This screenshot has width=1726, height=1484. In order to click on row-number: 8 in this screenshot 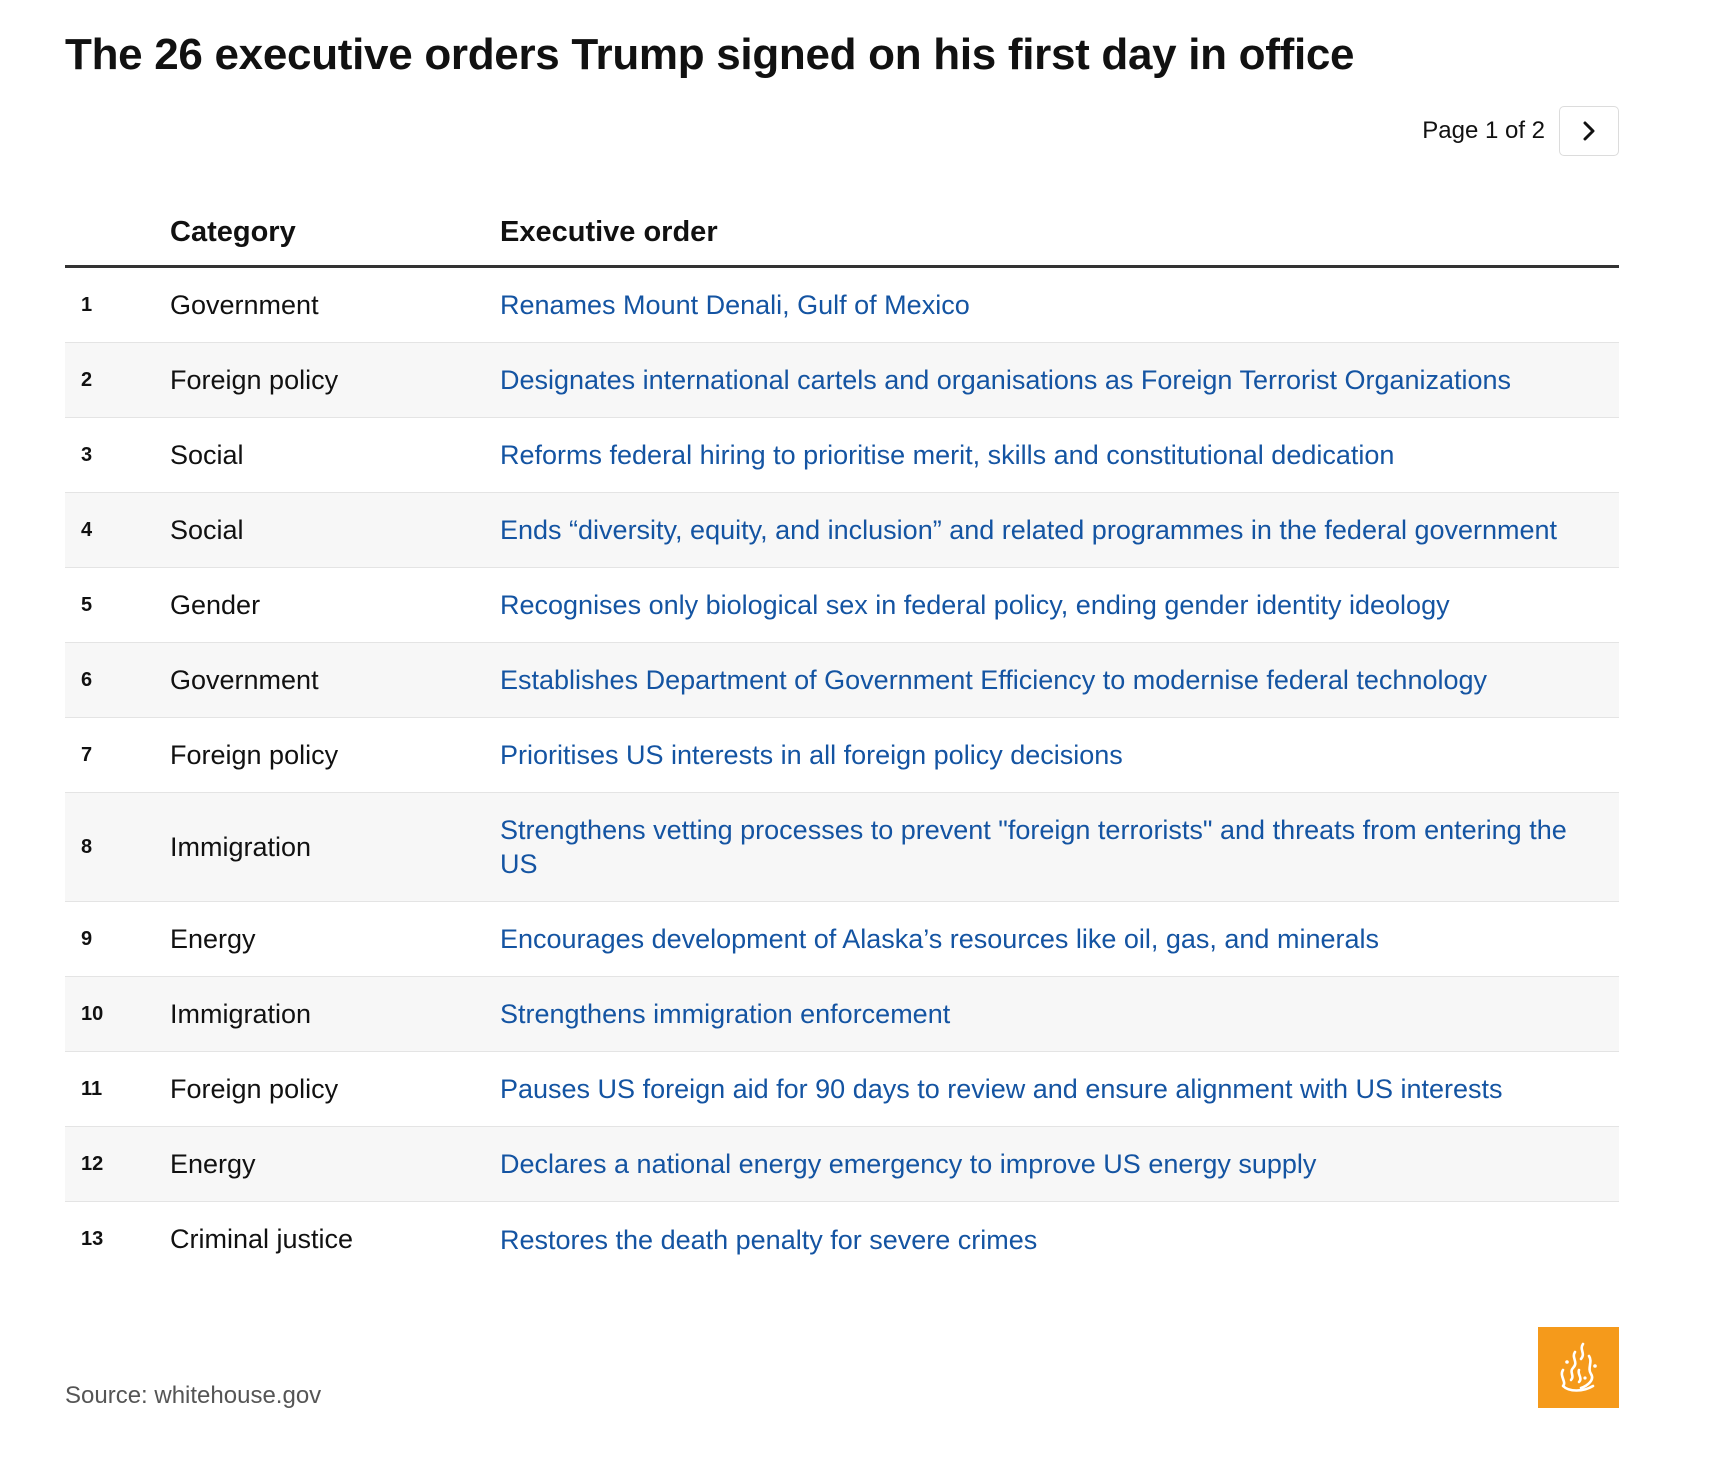, I will do `click(87, 846)`.